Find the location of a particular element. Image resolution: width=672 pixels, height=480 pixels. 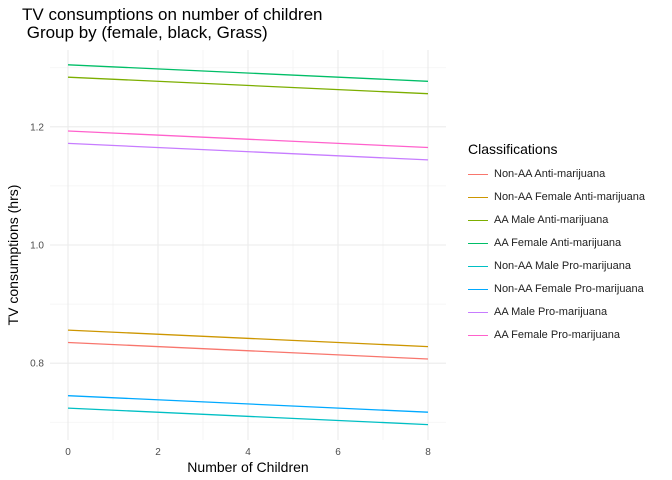

legend-item: AA Female Anti-marijuana is located at coordinates (544, 243).